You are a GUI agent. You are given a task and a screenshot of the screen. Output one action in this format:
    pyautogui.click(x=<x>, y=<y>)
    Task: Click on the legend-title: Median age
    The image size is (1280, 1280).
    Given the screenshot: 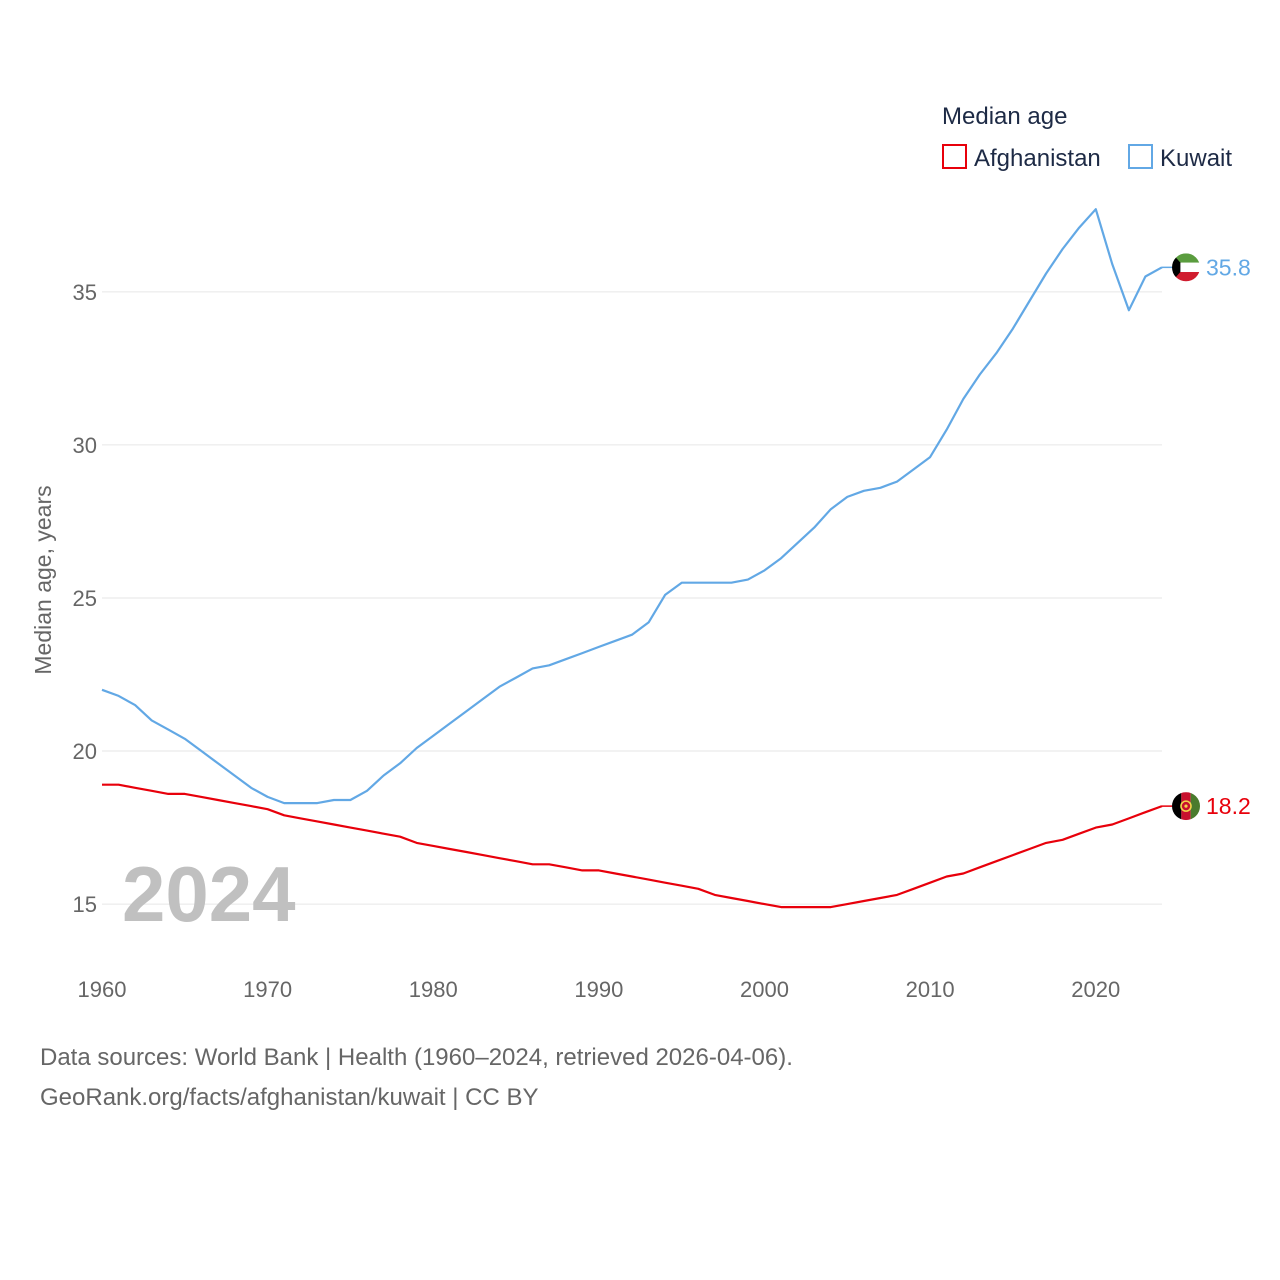 What is the action you would take?
    pyautogui.click(x=1004, y=116)
    